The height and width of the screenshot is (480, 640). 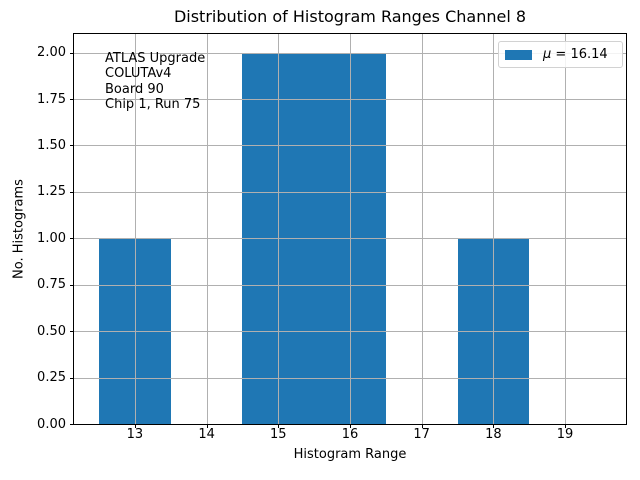 What do you see at coordinates (565, 434) in the screenshot?
I see `x-tick-label: 19` at bounding box center [565, 434].